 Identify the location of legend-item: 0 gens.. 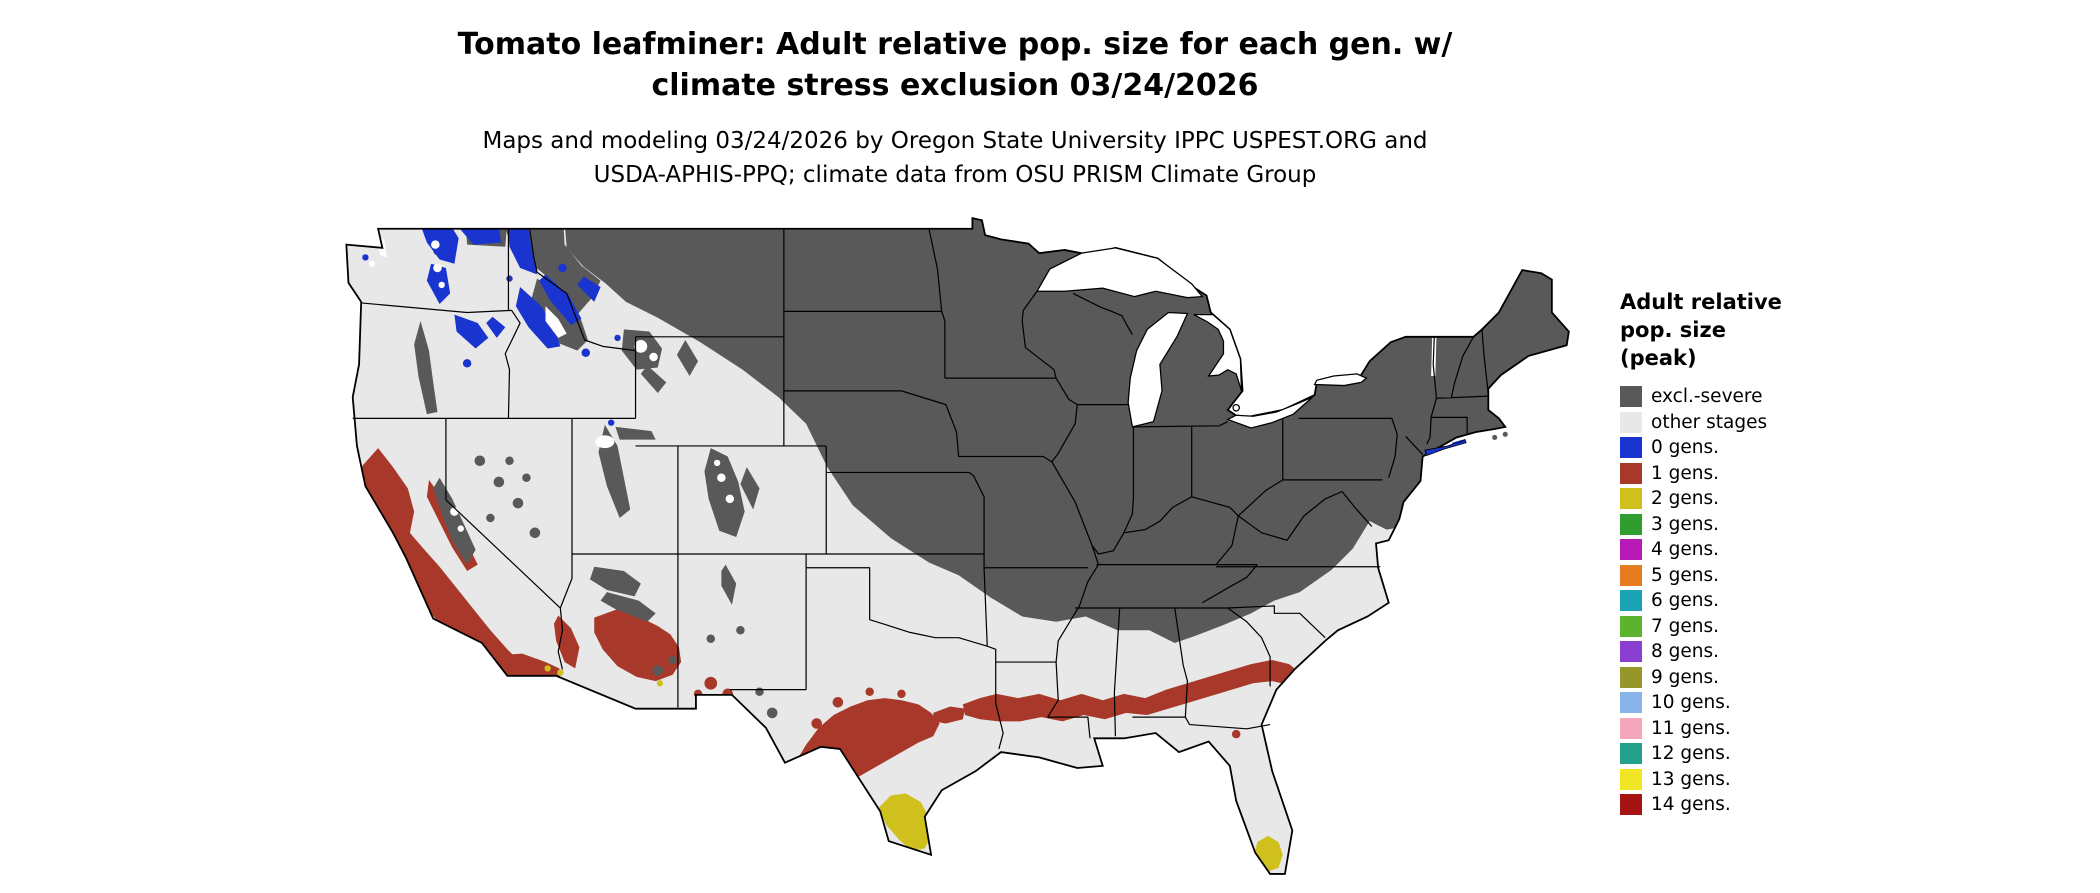
(1760, 448).